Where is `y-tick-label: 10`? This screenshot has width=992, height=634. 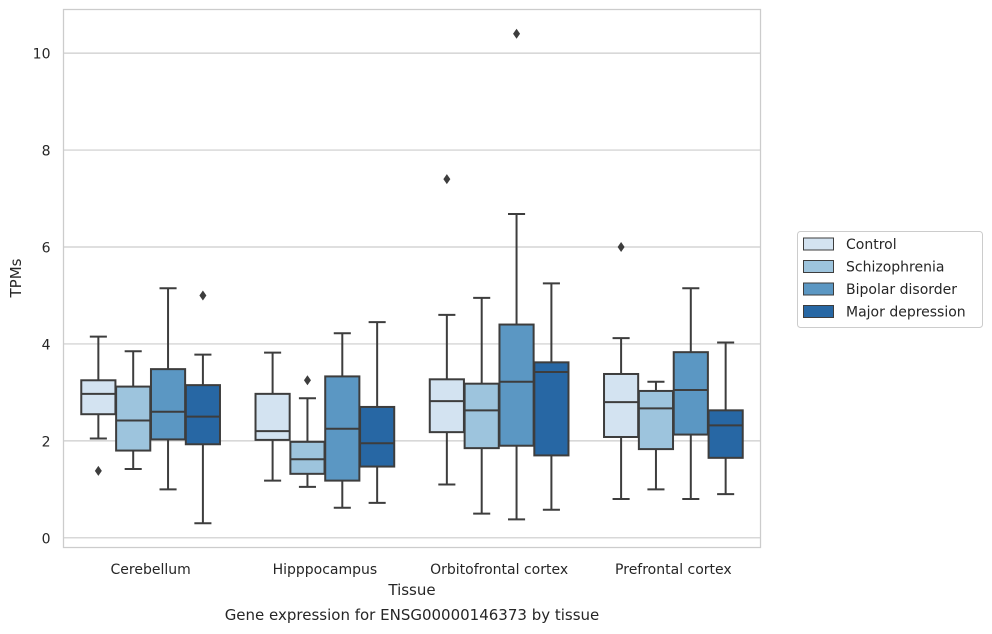 y-tick-label: 10 is located at coordinates (42, 55).